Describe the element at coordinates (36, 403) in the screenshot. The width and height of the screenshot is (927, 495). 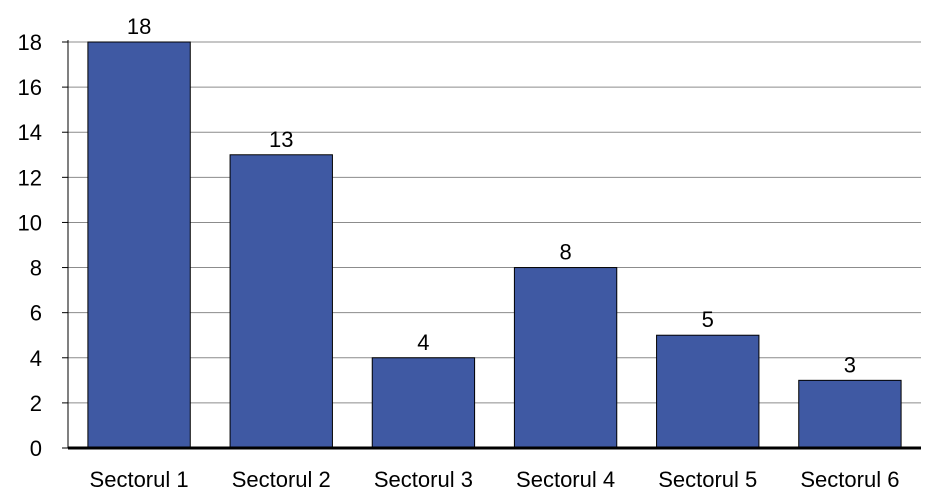
I see `y-tick-label: 2` at that location.